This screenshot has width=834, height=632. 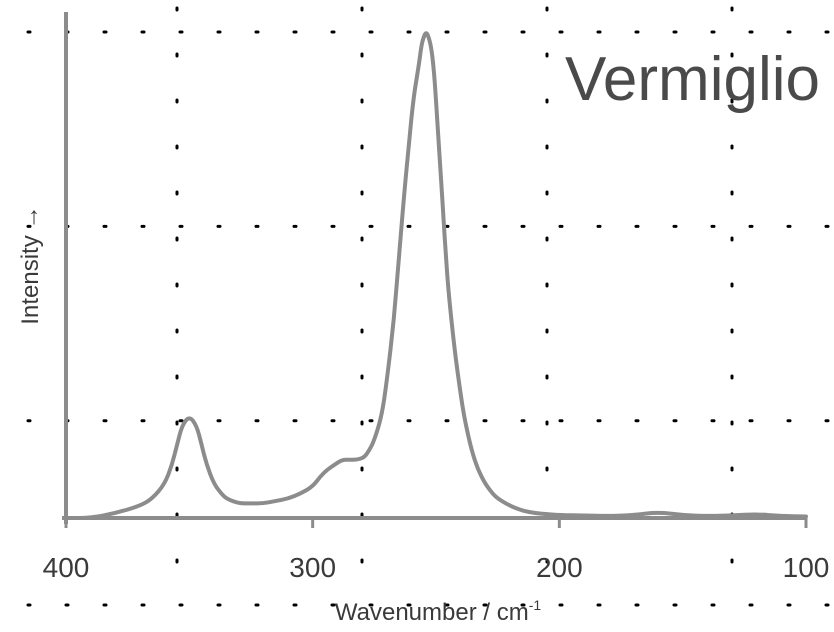 I want to click on y-axis-title-text: Intensity, so click(x=30, y=279).